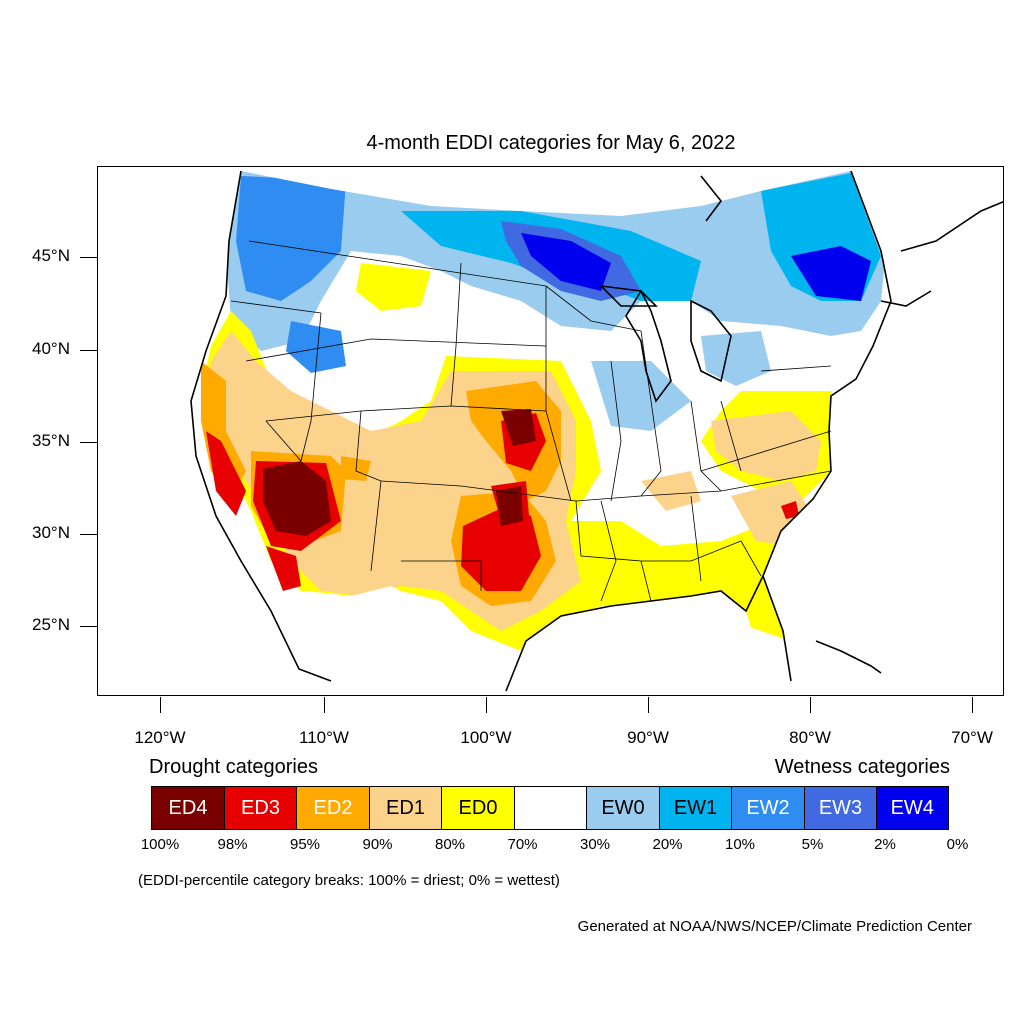  What do you see at coordinates (377, 844) in the screenshot?
I see `legend-percentile-label: 90%` at bounding box center [377, 844].